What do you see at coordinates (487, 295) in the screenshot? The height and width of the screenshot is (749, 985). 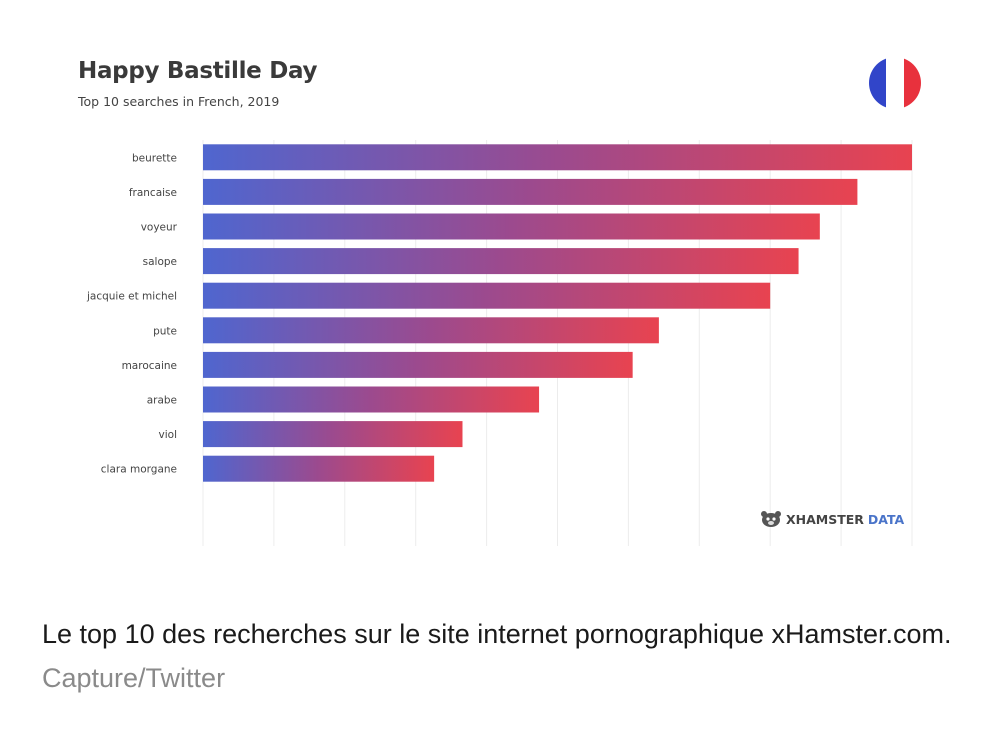 I see `bar-jacquie-et-michel` at bounding box center [487, 295].